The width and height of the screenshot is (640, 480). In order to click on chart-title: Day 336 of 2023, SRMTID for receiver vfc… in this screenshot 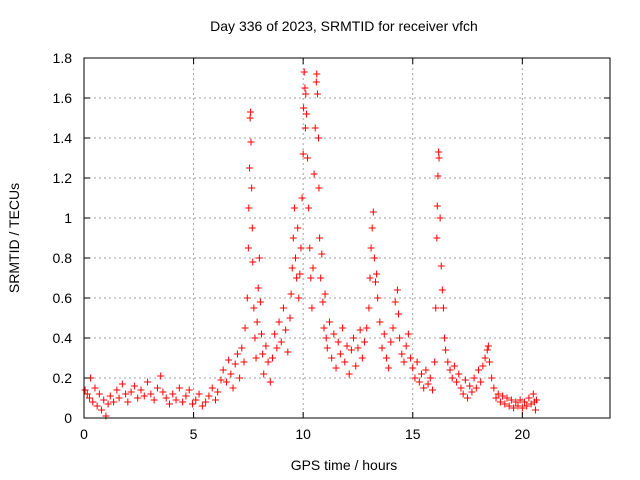, I will do `click(344, 26)`.